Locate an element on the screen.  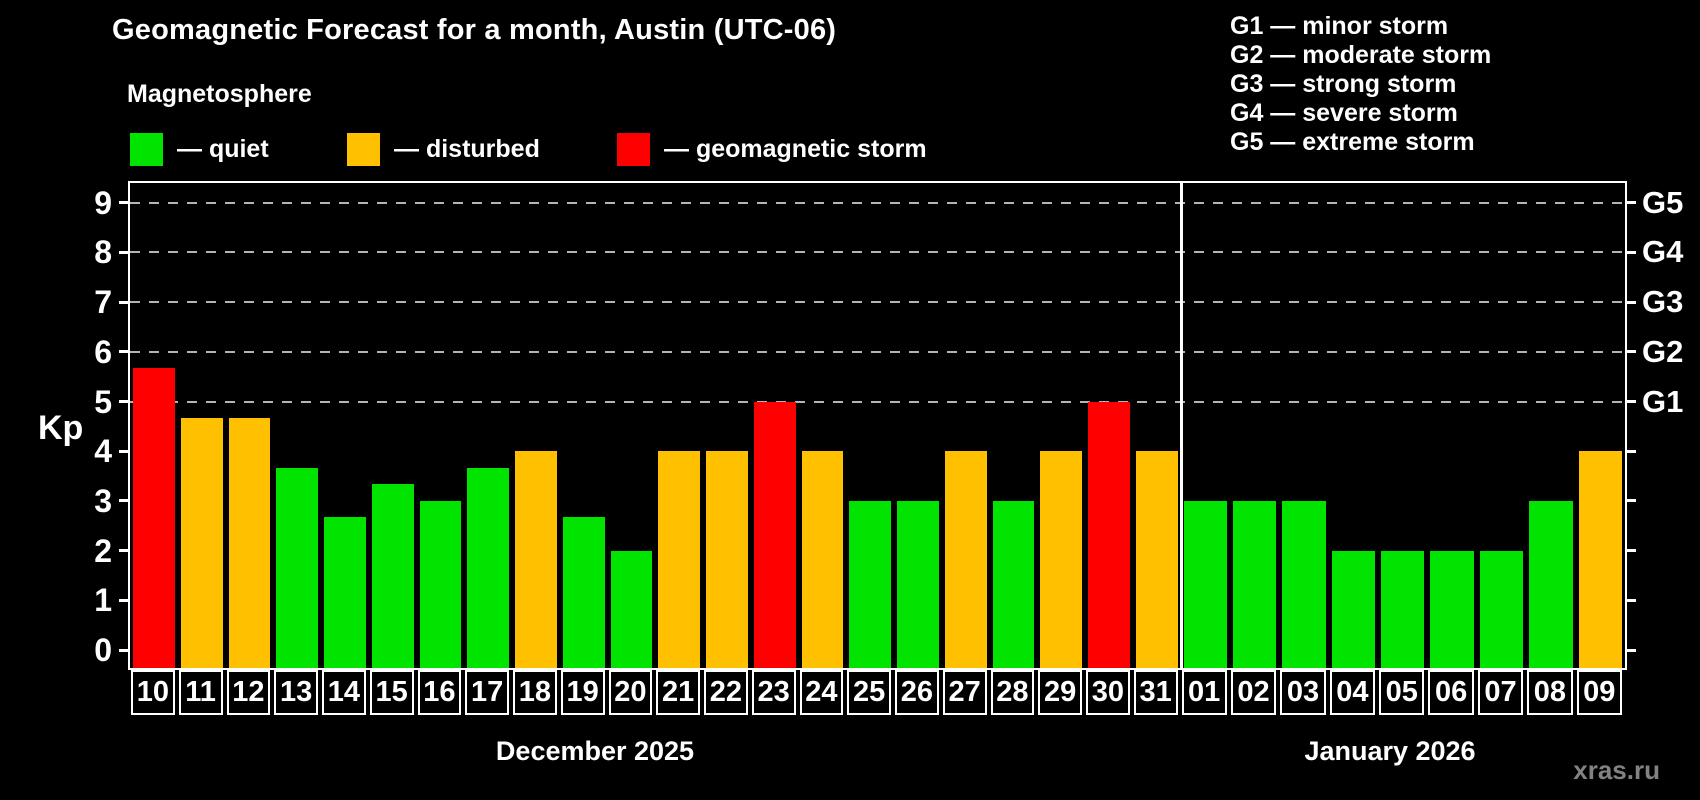
day-label: 10 is located at coordinates (153, 692).